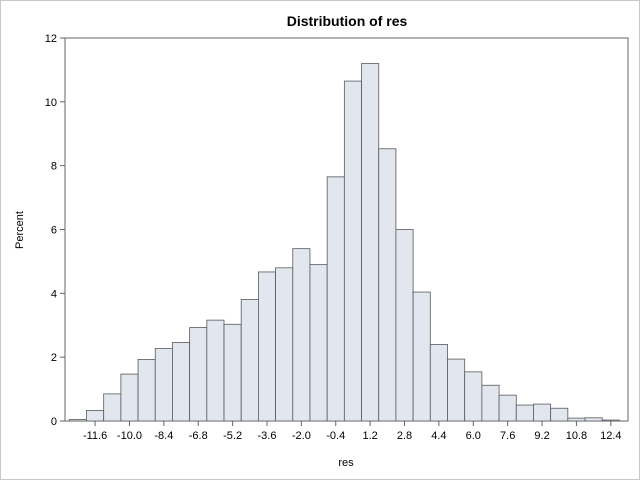  What do you see at coordinates (301, 436) in the screenshot?
I see `x-tick-label: -2.0` at bounding box center [301, 436].